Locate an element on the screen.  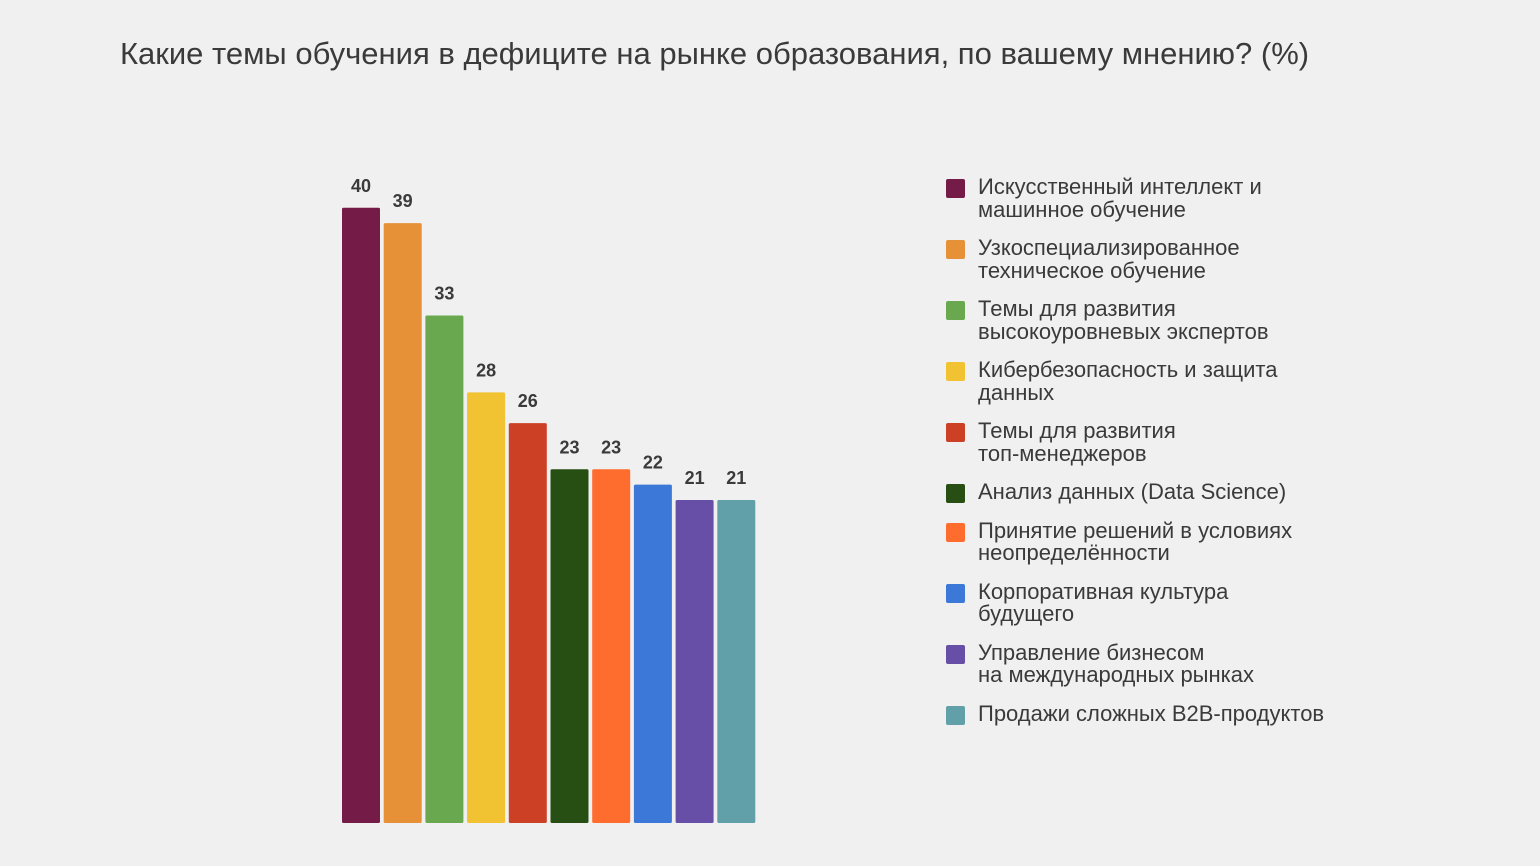
legend-label: Продажи сложных B2B-продуктов is located at coordinates (1151, 713).